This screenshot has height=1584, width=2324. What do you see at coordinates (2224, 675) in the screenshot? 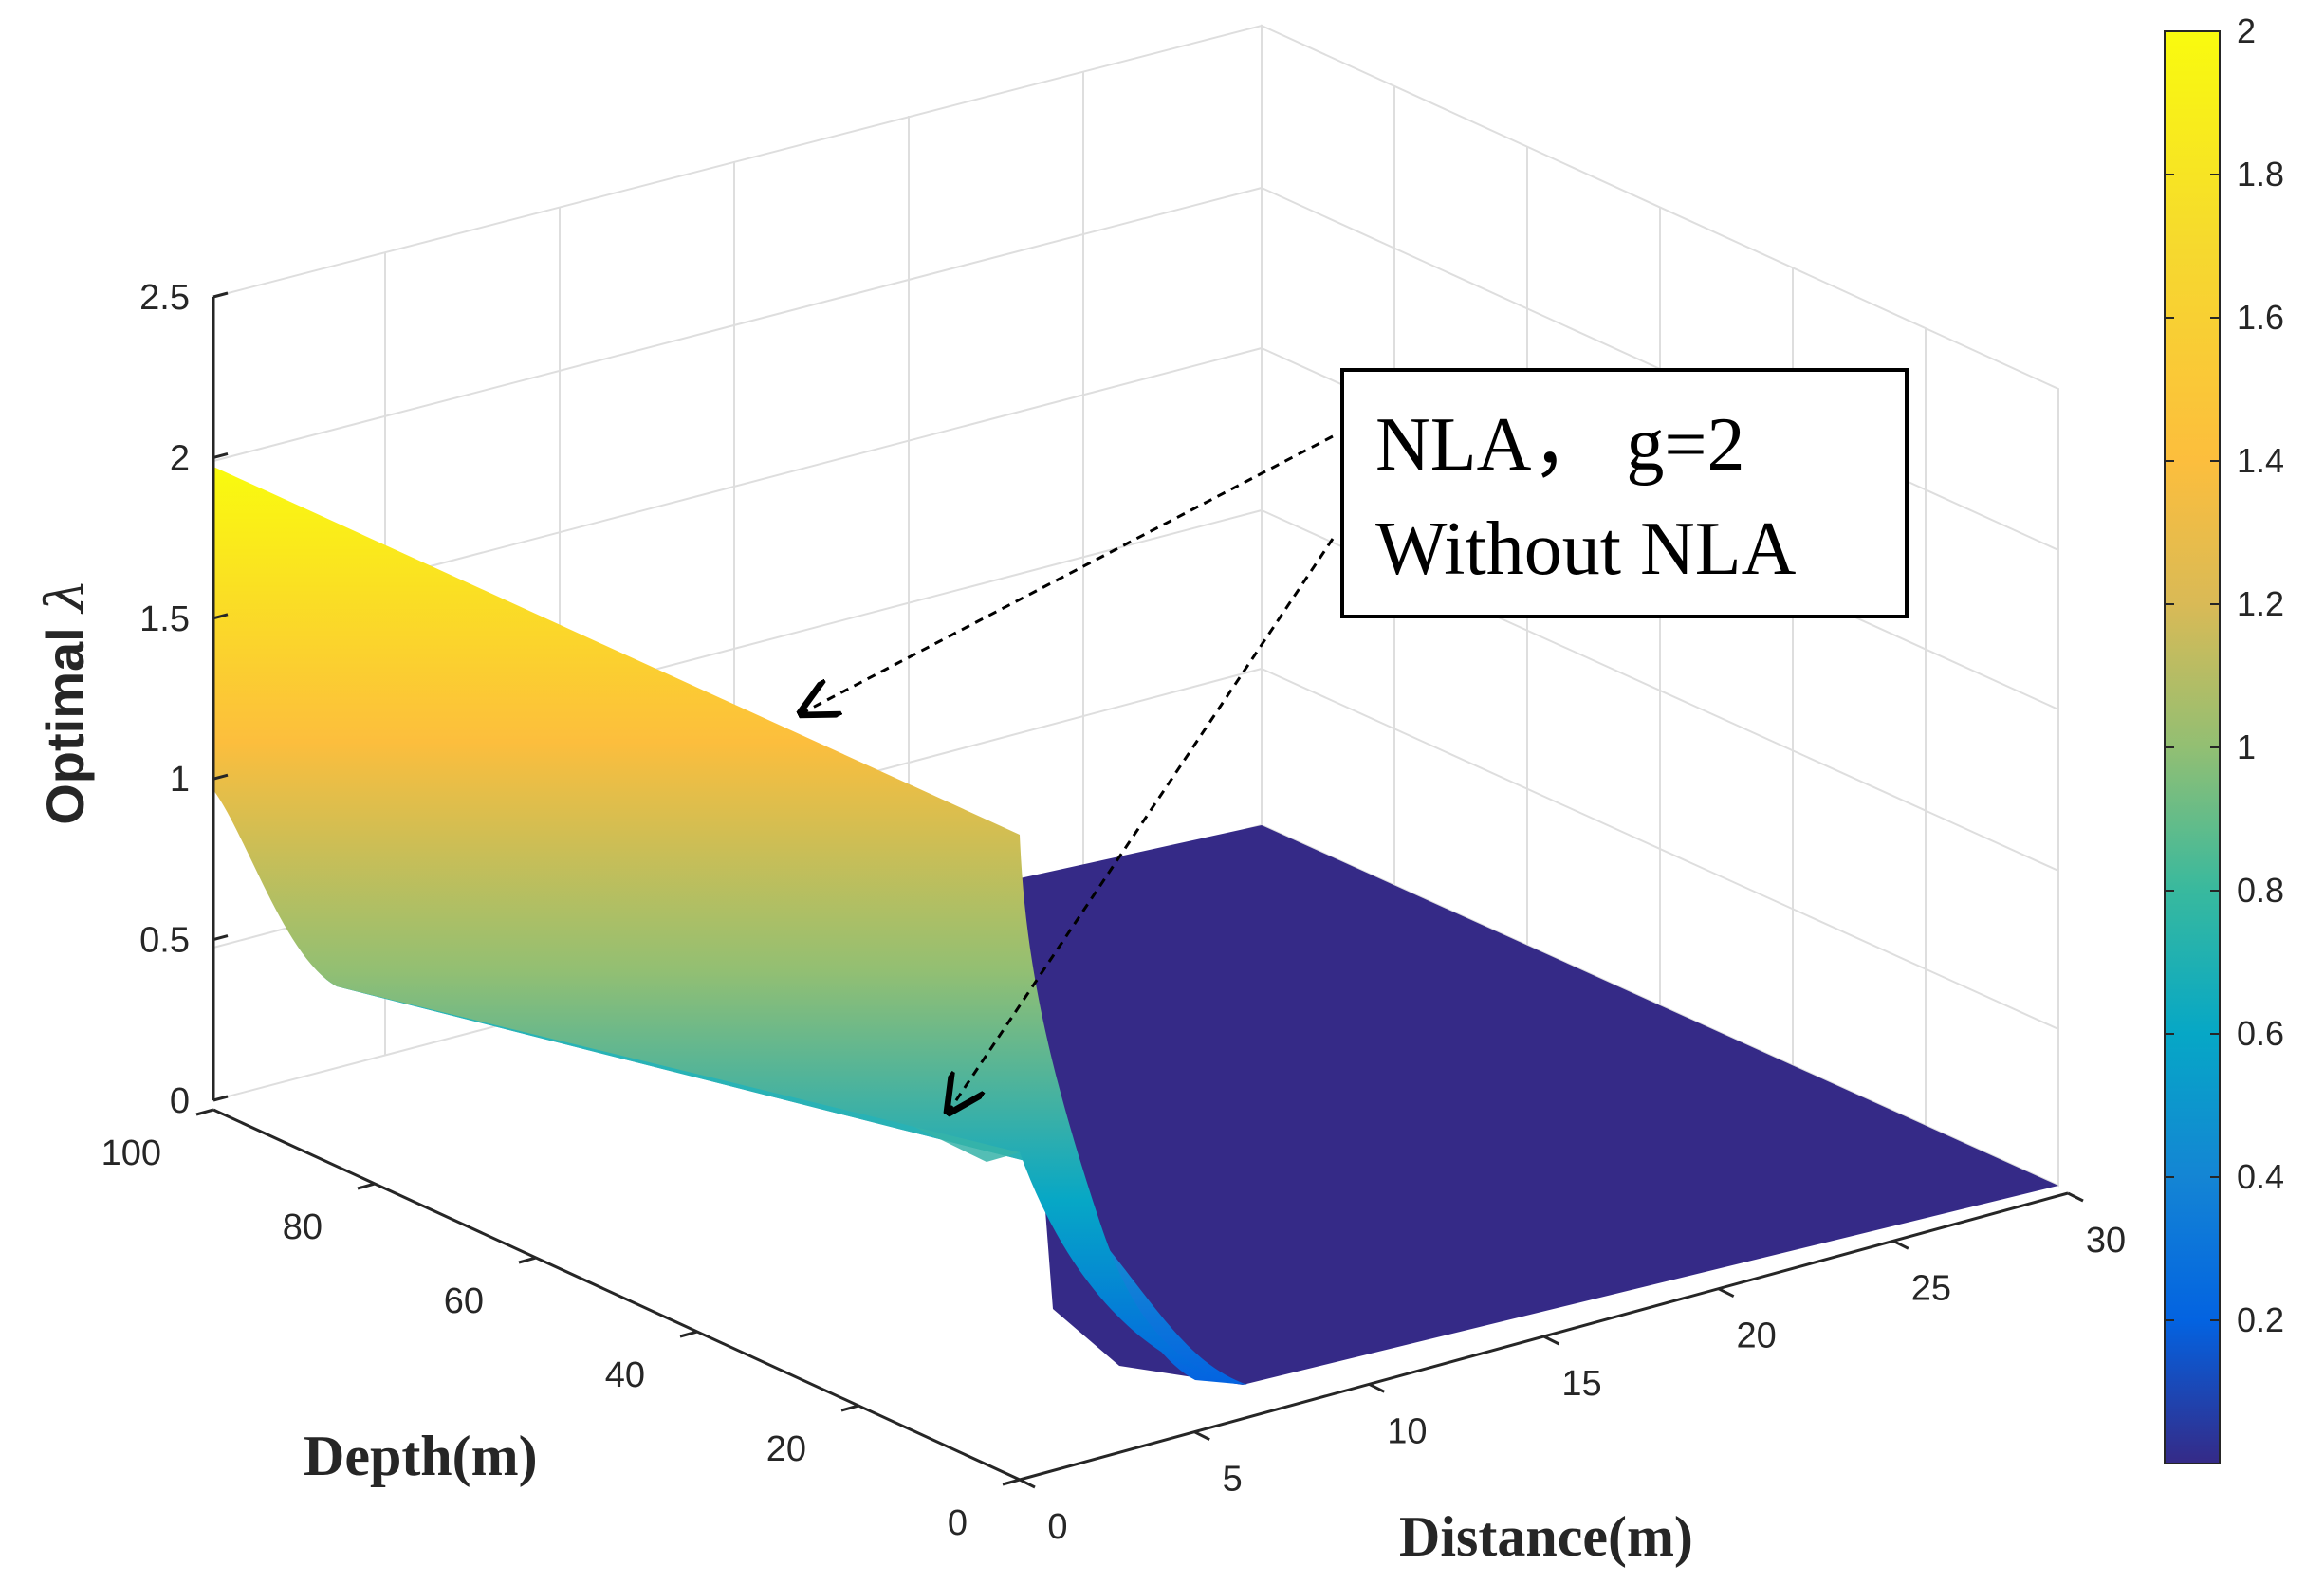
I see `colorbar-ticks: 0.2 0.4 0.6 0.8 1 1.2 1.4 1.6 1.8 2` at bounding box center [2224, 675].